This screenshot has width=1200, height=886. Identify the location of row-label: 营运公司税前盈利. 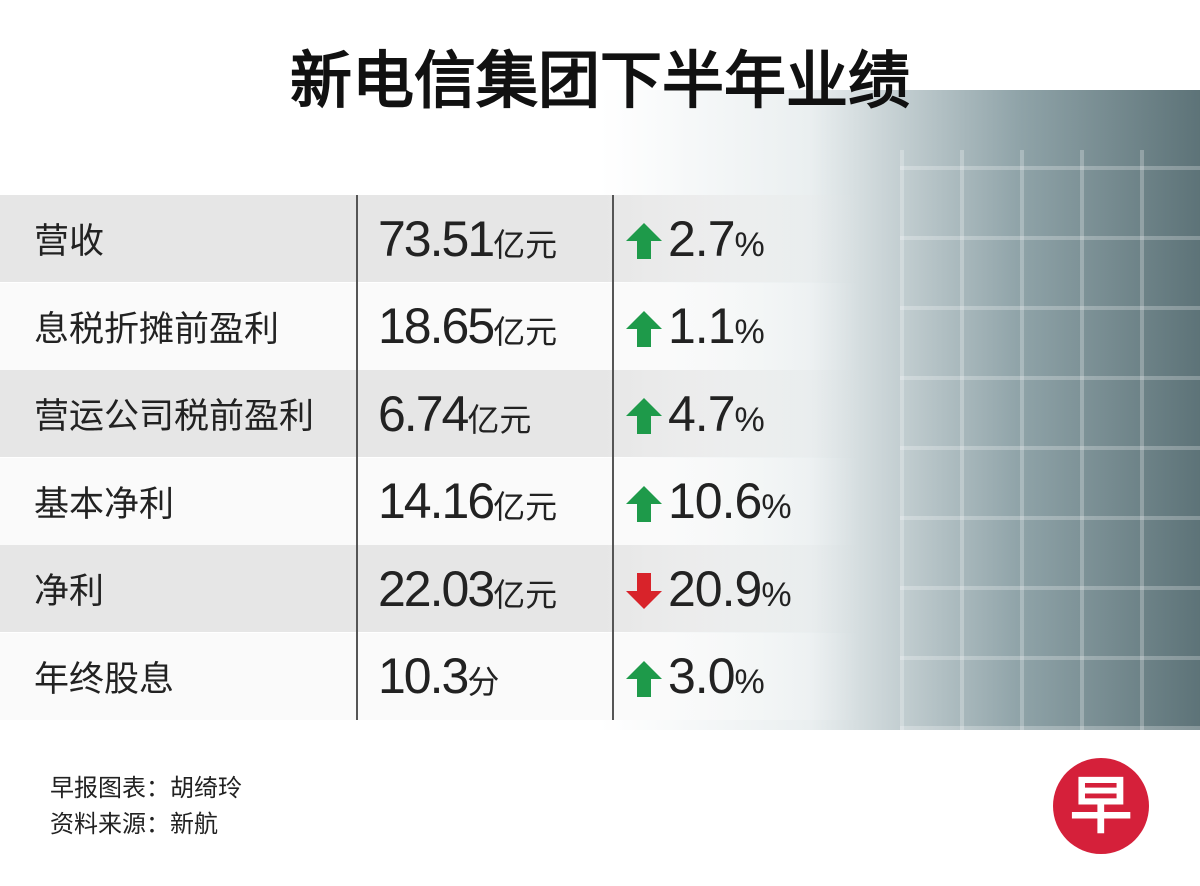
(174, 417).